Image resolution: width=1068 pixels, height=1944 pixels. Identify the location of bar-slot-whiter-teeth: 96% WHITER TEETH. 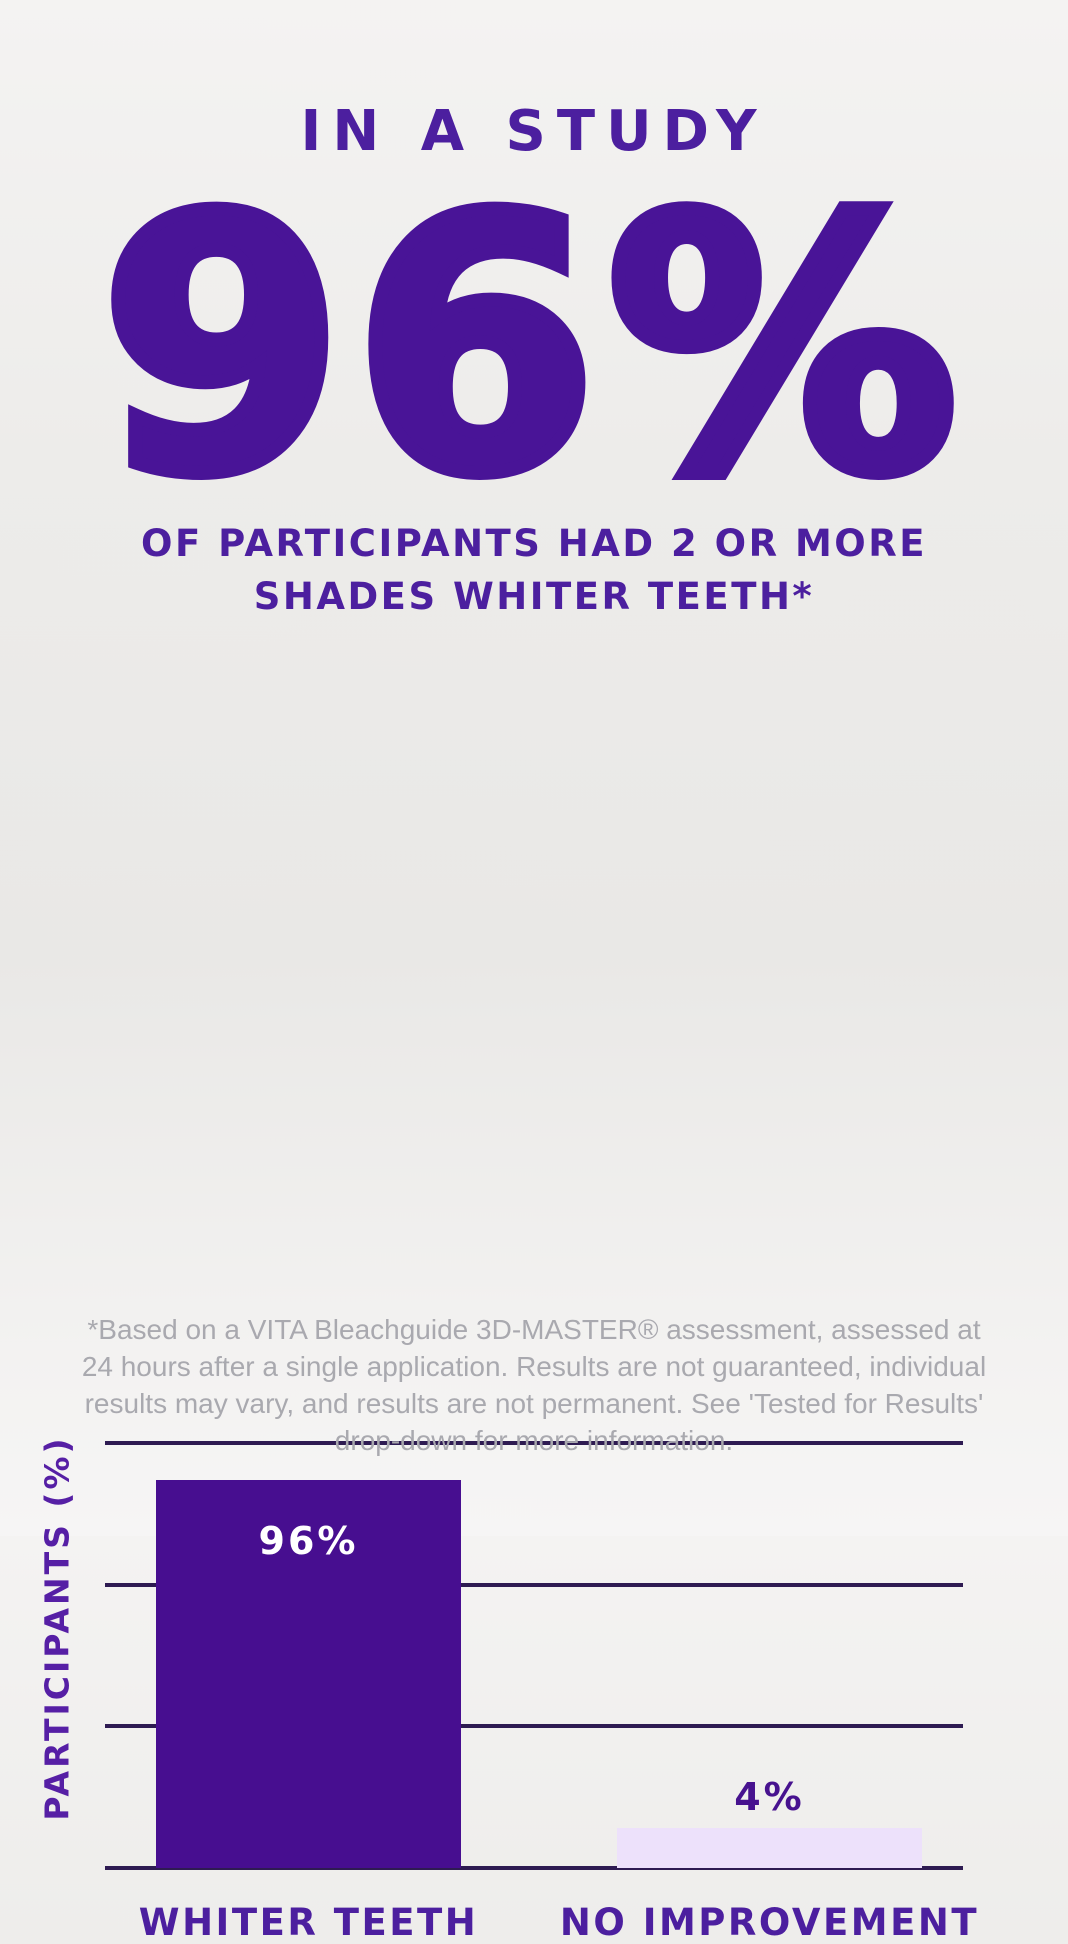
(307, 1692).